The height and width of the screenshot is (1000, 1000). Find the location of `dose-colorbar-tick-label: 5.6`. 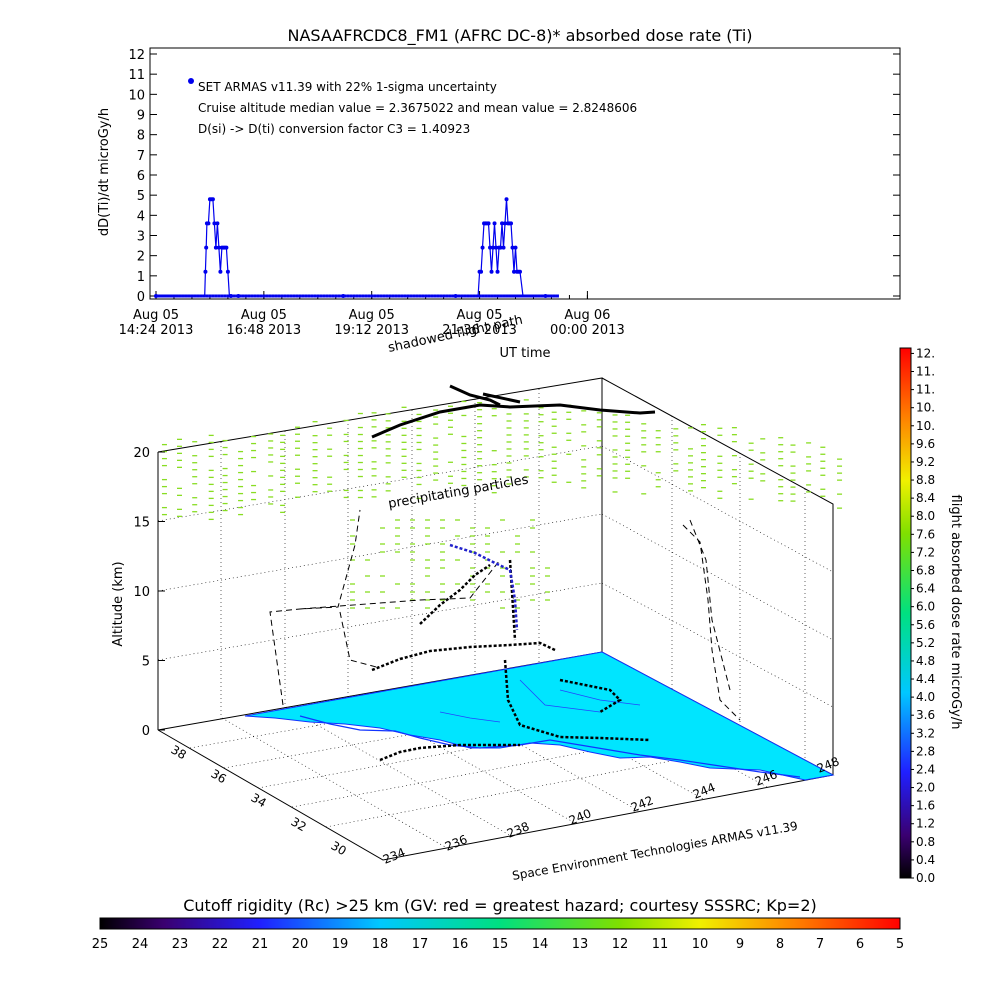

dose-colorbar-tick-label: 5.6 is located at coordinates (925, 625).